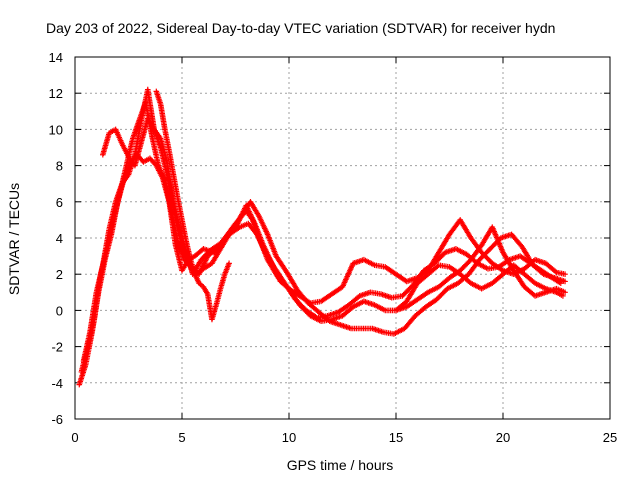 The height and width of the screenshot is (480, 640). Describe the element at coordinates (340, 465) in the screenshot. I see `x-axis-label: GPS time / hours` at that location.